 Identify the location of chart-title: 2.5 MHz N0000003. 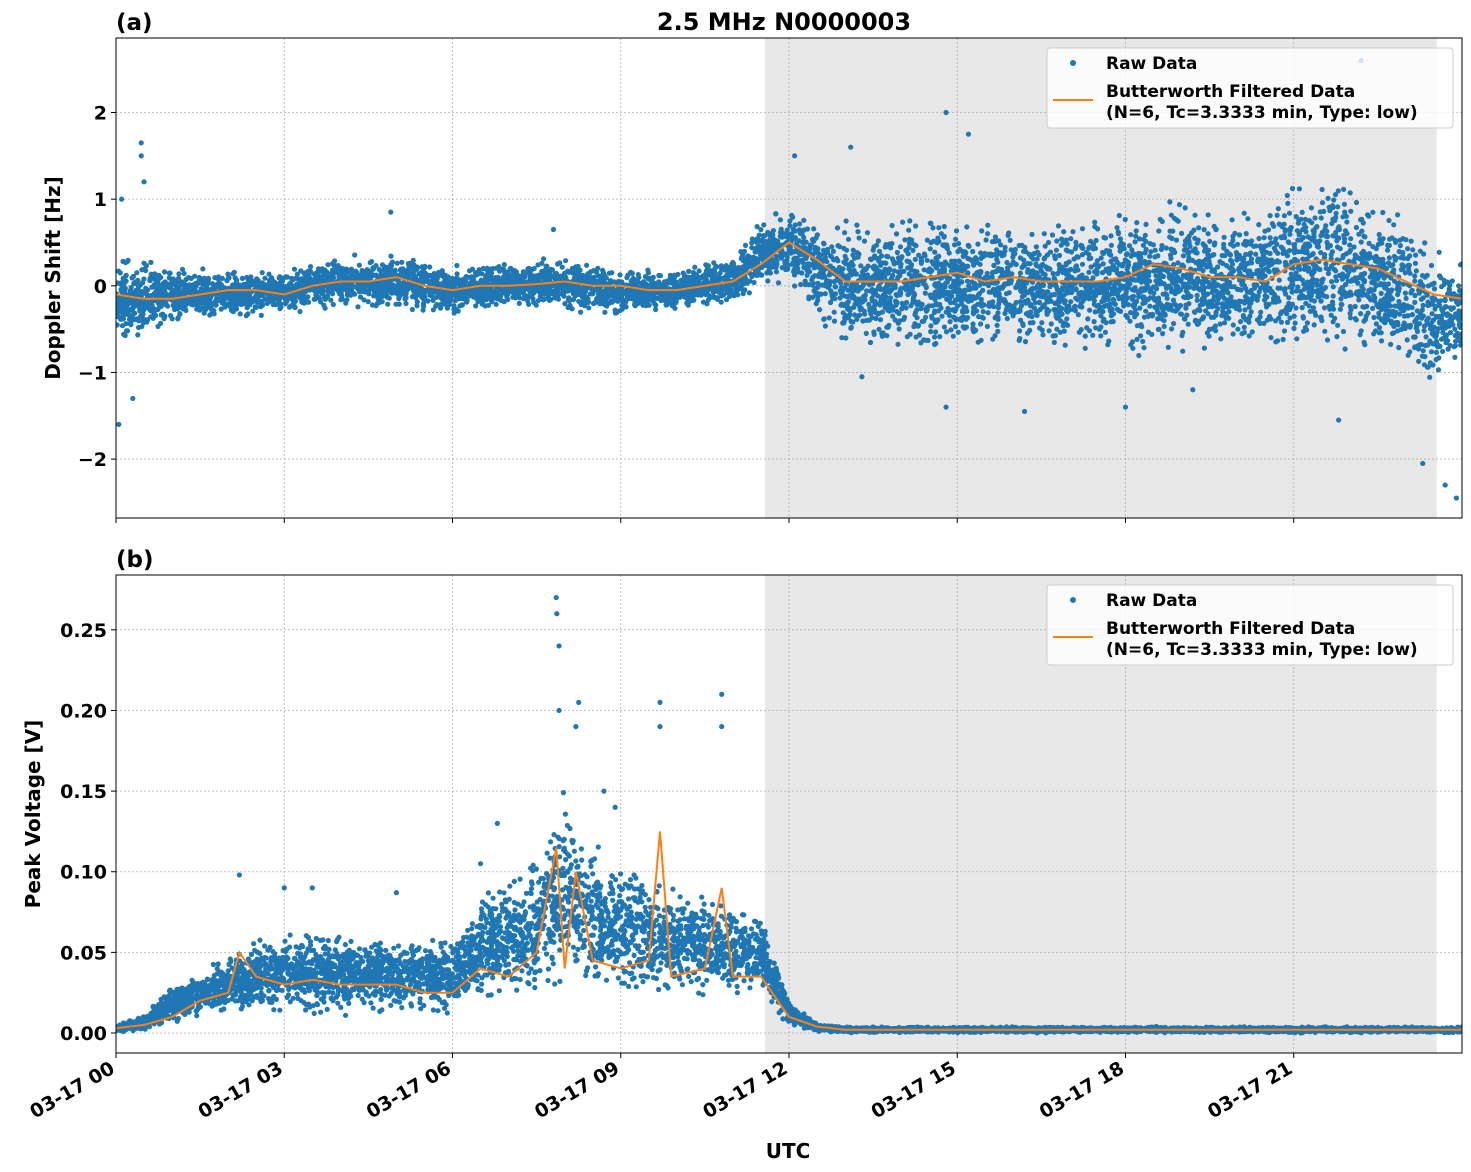
(784, 22).